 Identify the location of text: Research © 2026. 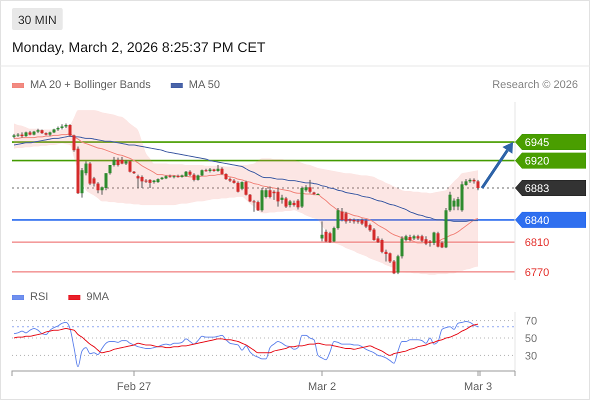
(535, 85).